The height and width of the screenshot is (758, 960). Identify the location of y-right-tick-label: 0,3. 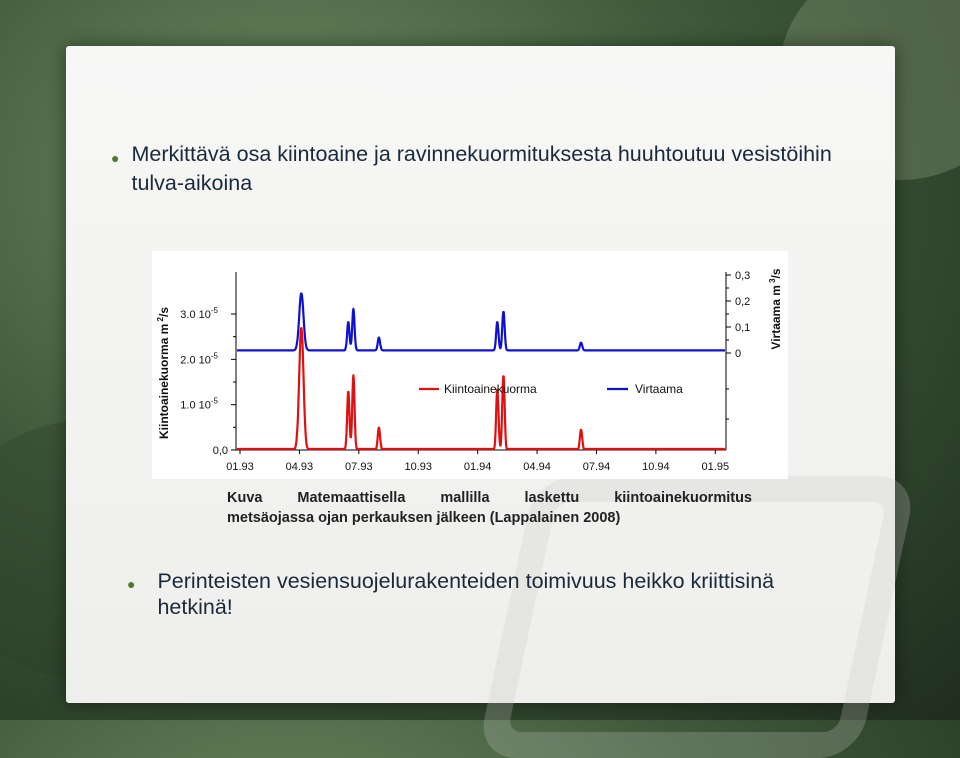
(742, 276).